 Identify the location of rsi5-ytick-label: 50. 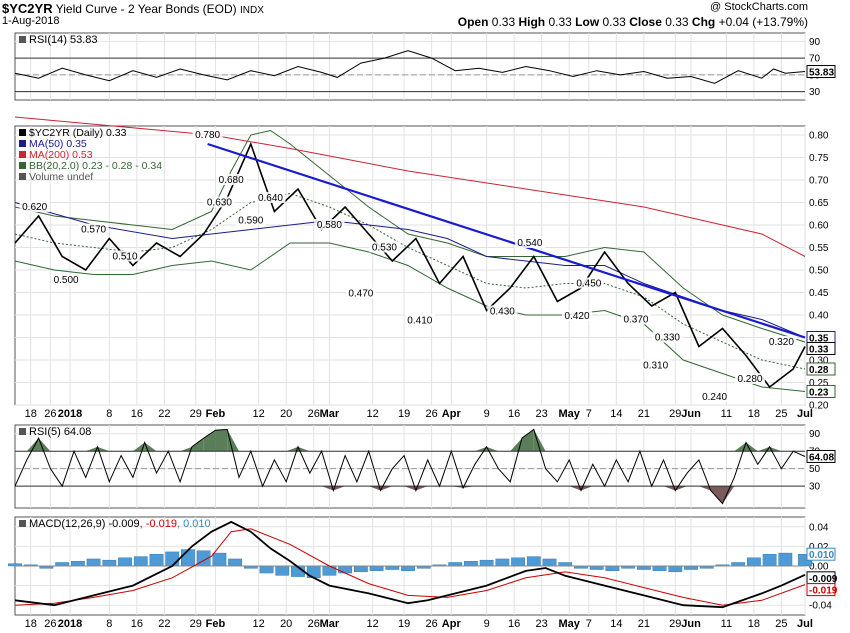
(815, 469).